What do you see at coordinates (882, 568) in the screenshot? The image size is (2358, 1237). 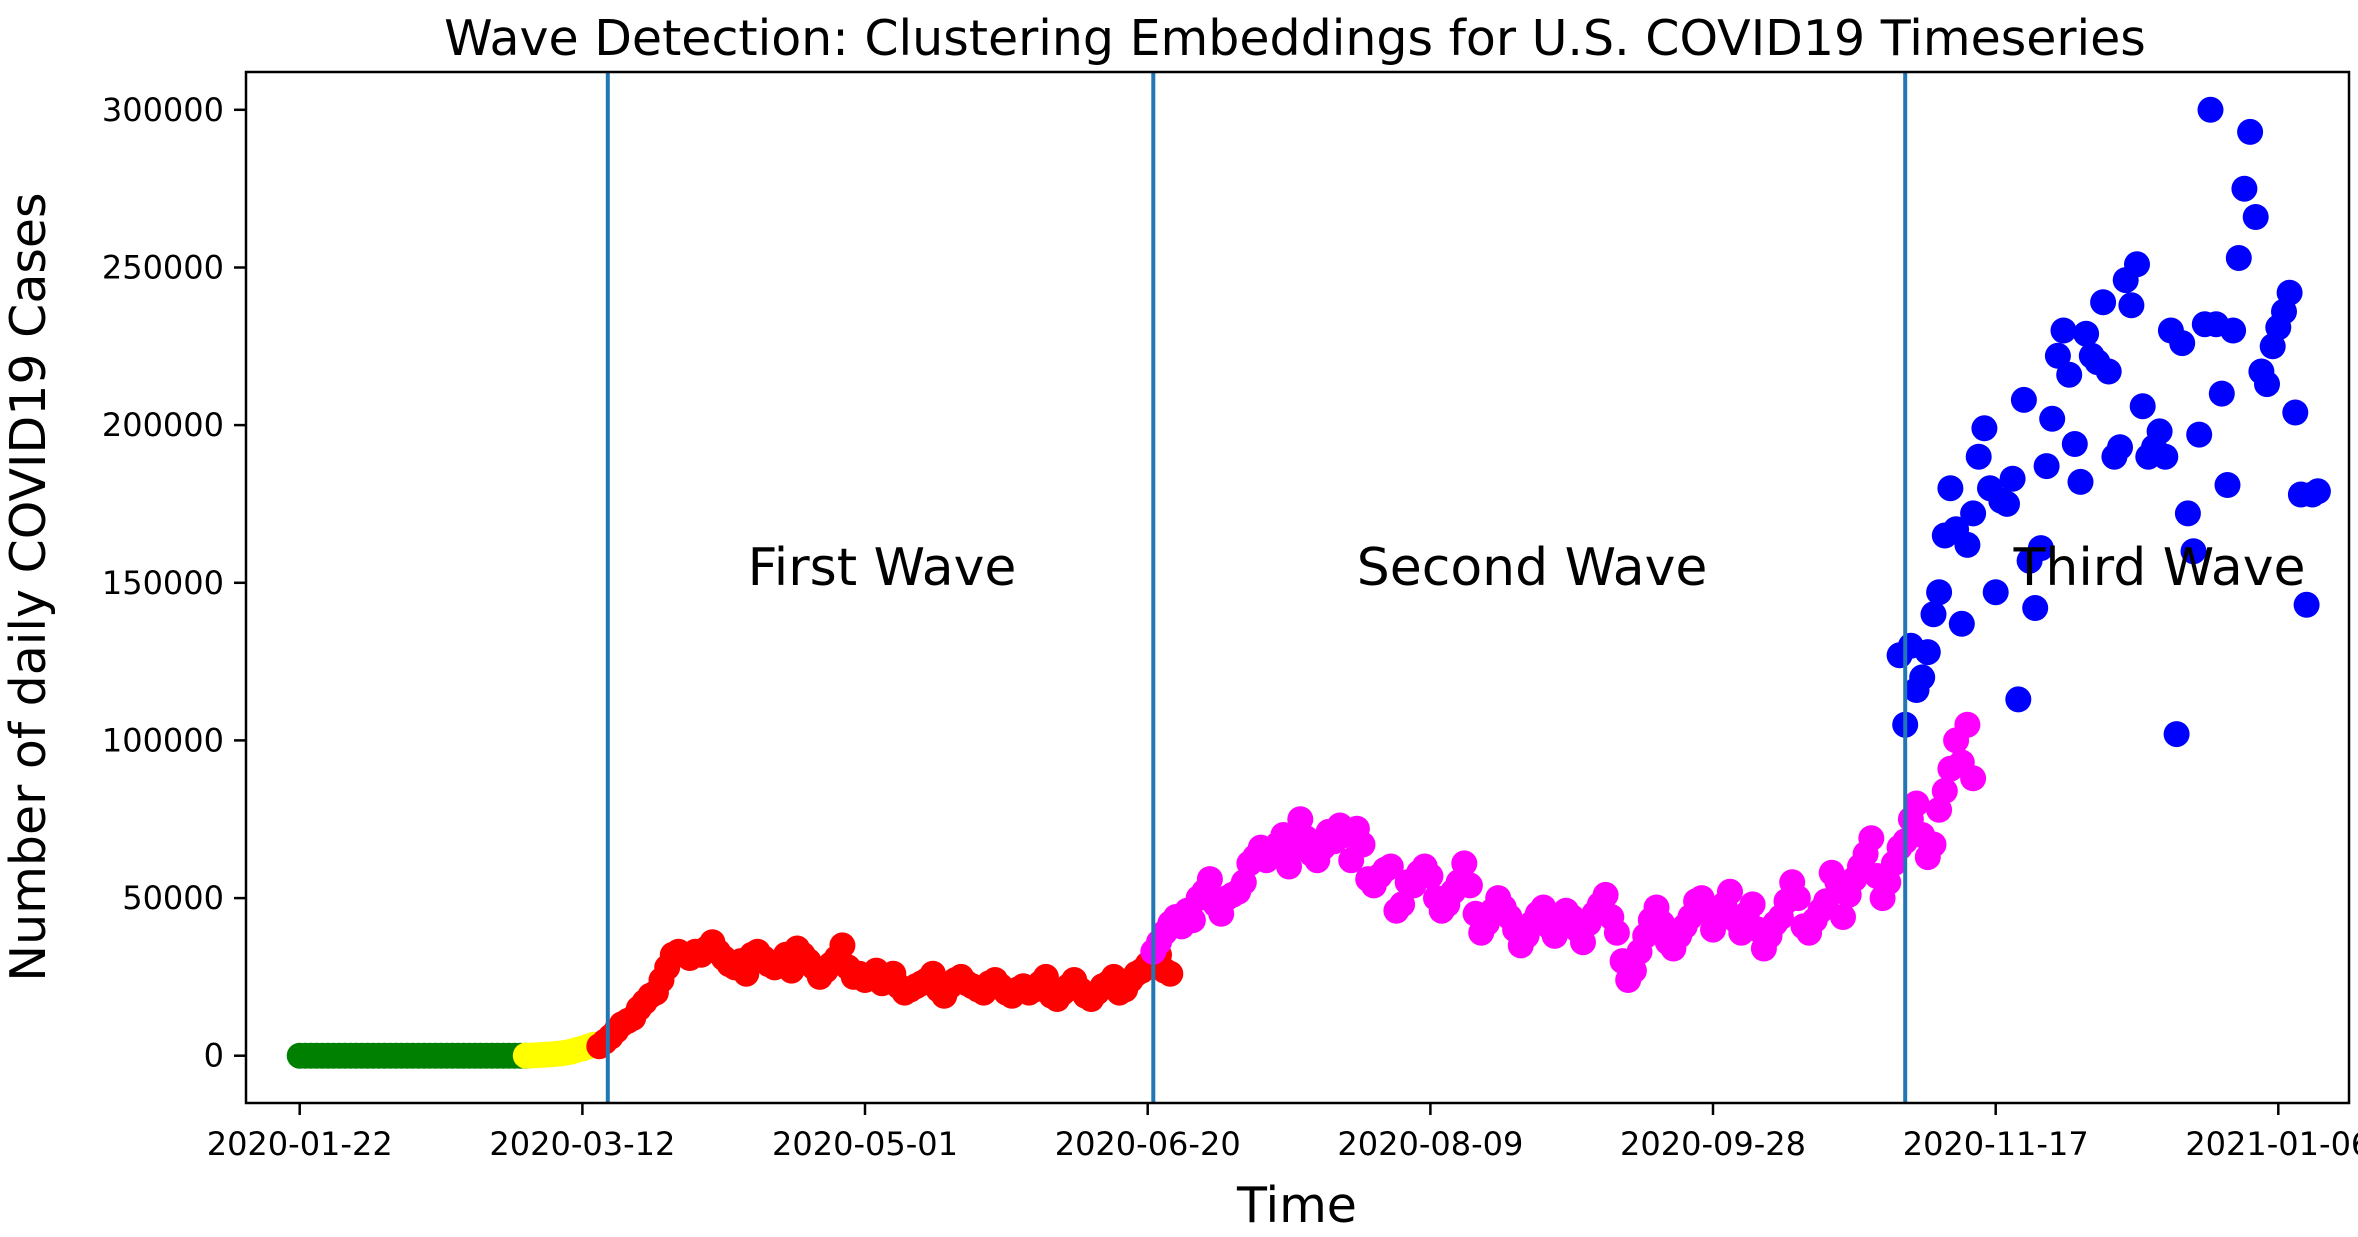 I see `wave-annotation: First Wave` at bounding box center [882, 568].